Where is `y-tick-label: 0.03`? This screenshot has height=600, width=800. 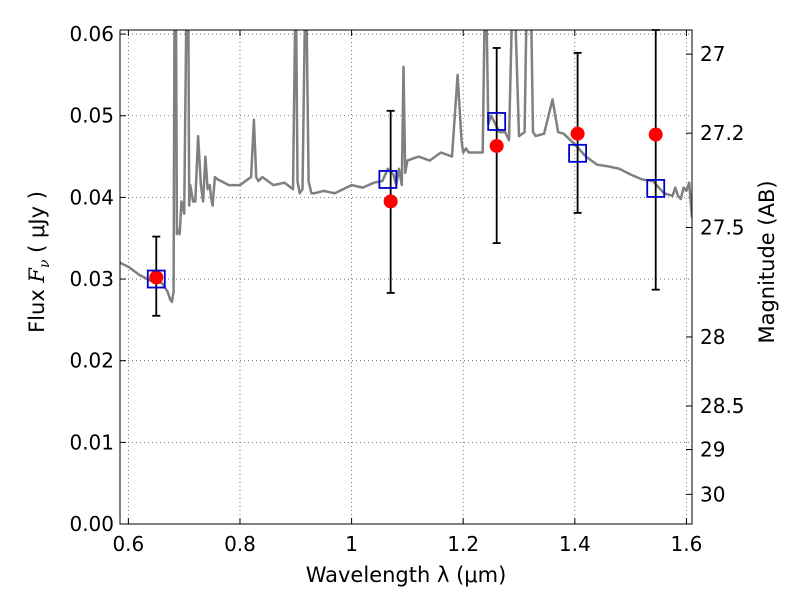 y-tick-label: 0.03 is located at coordinates (91, 279).